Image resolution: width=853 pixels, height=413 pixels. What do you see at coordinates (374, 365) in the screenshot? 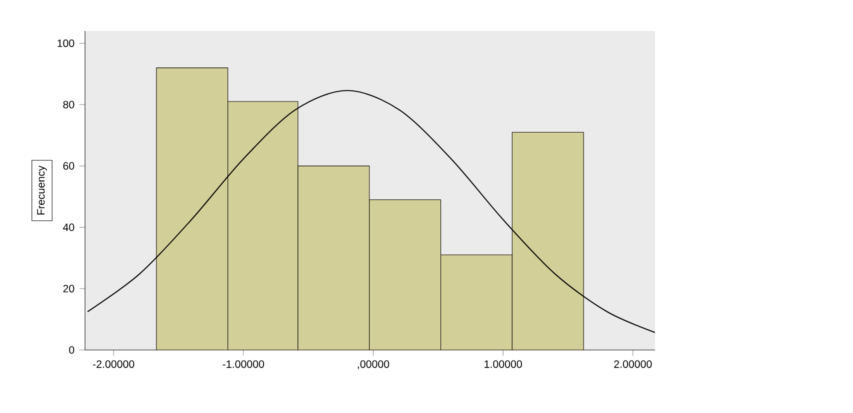
I see `x-tick-label: ,00000` at bounding box center [374, 365].